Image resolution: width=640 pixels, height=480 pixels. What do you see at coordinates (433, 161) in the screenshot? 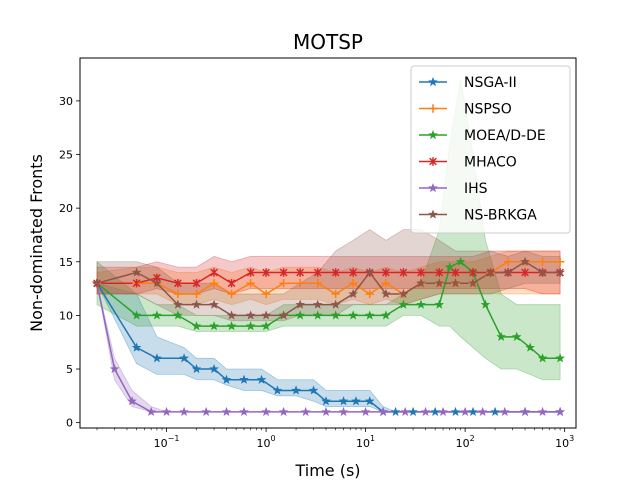
I see `mhaco-legend-marker` at bounding box center [433, 161].